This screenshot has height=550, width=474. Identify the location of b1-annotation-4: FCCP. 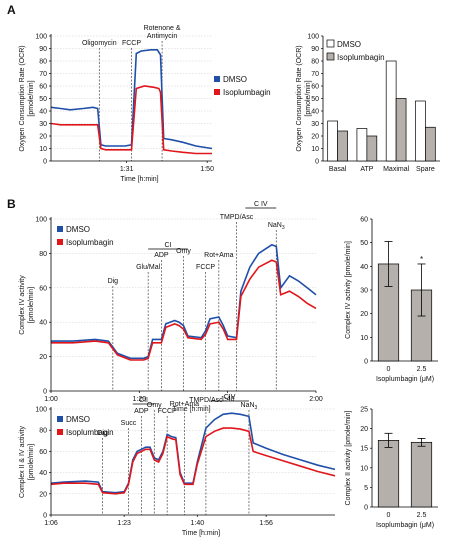
(205, 267).